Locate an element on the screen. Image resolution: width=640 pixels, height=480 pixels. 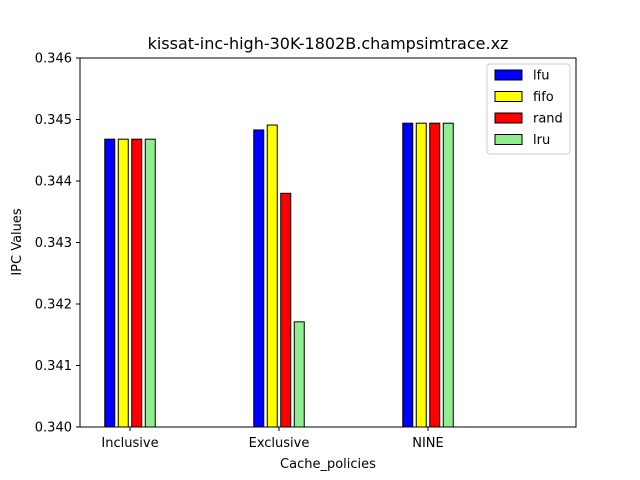
legend-swatch-lru is located at coordinates (508, 139).